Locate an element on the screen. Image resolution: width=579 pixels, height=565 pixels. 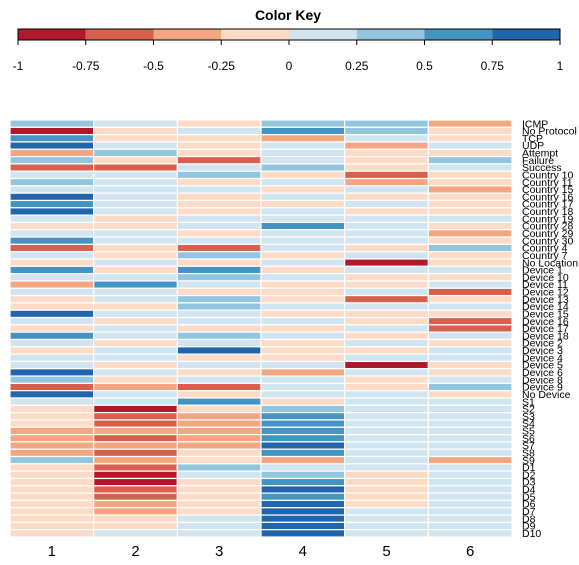
row-label: Device 5 is located at coordinates (542, 366).